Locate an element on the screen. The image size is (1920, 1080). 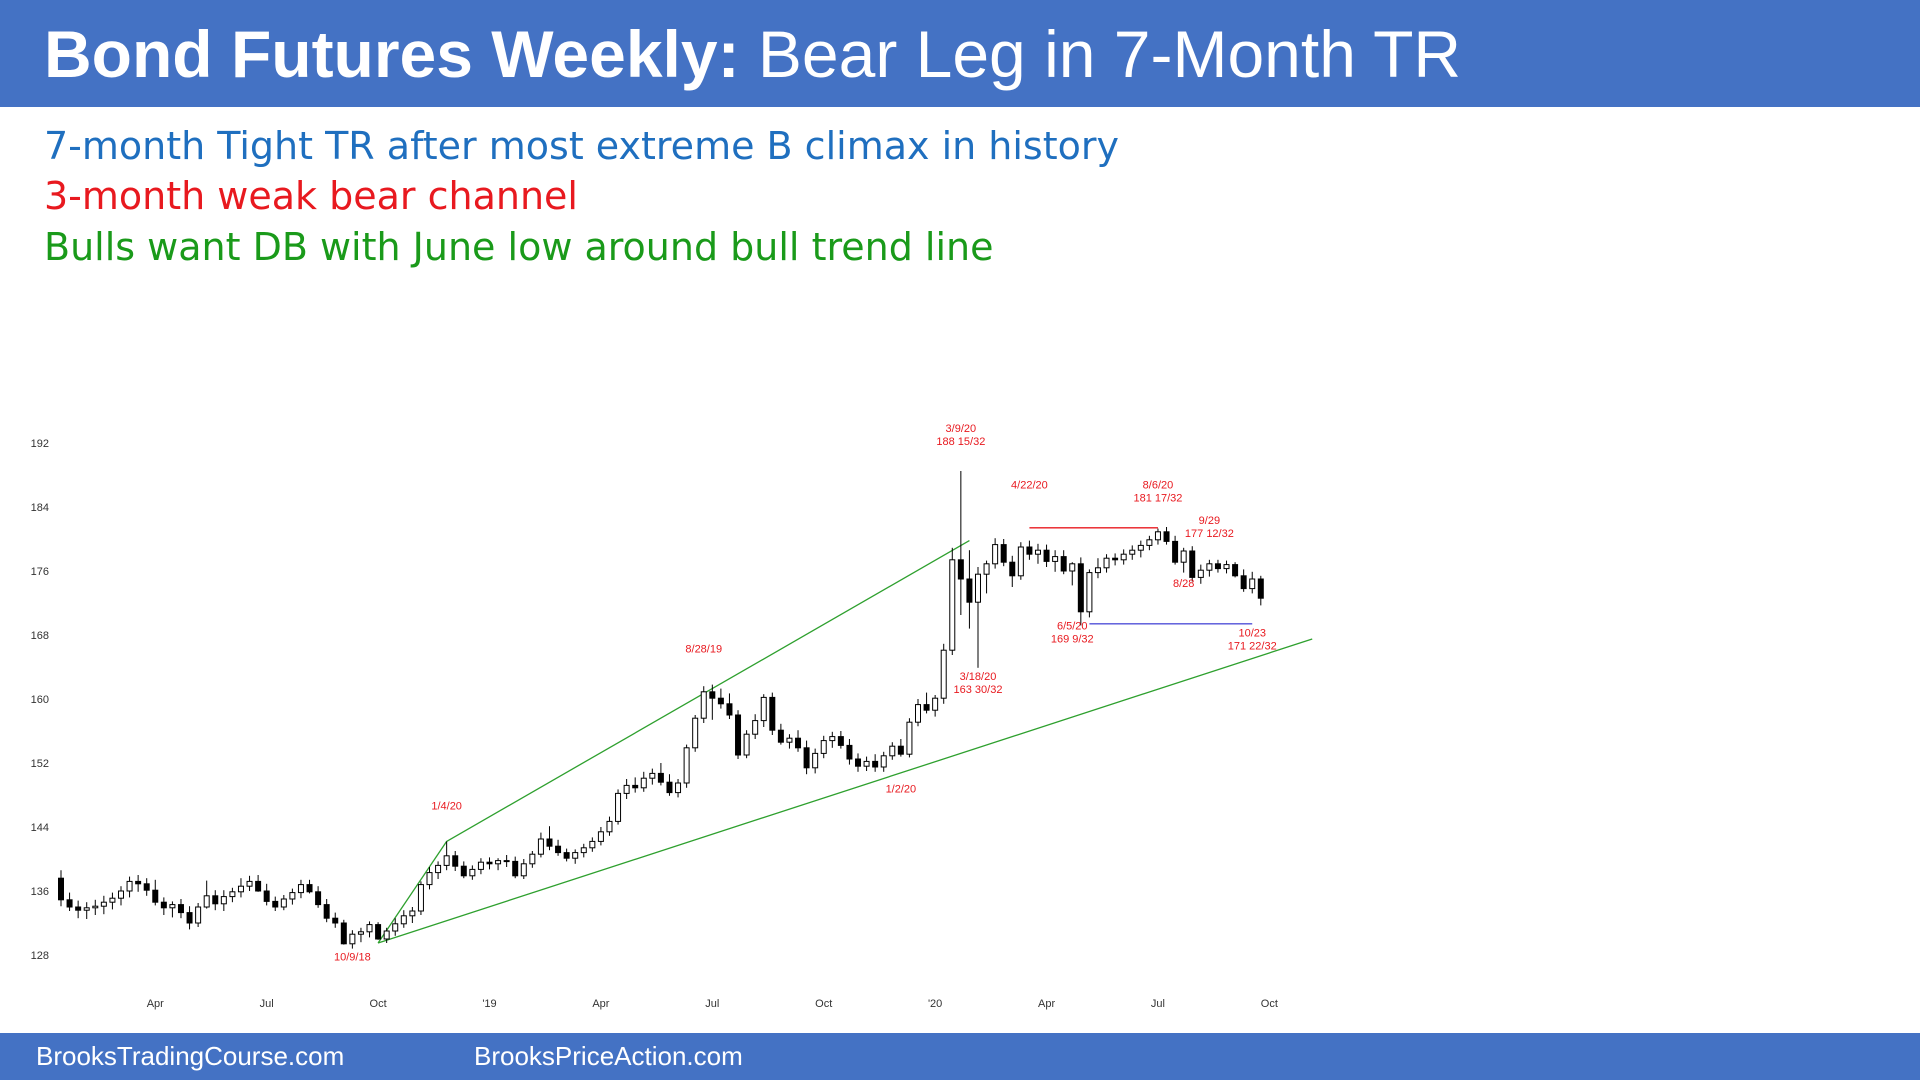
annotation-line: 1/2/20 is located at coordinates (901, 790).